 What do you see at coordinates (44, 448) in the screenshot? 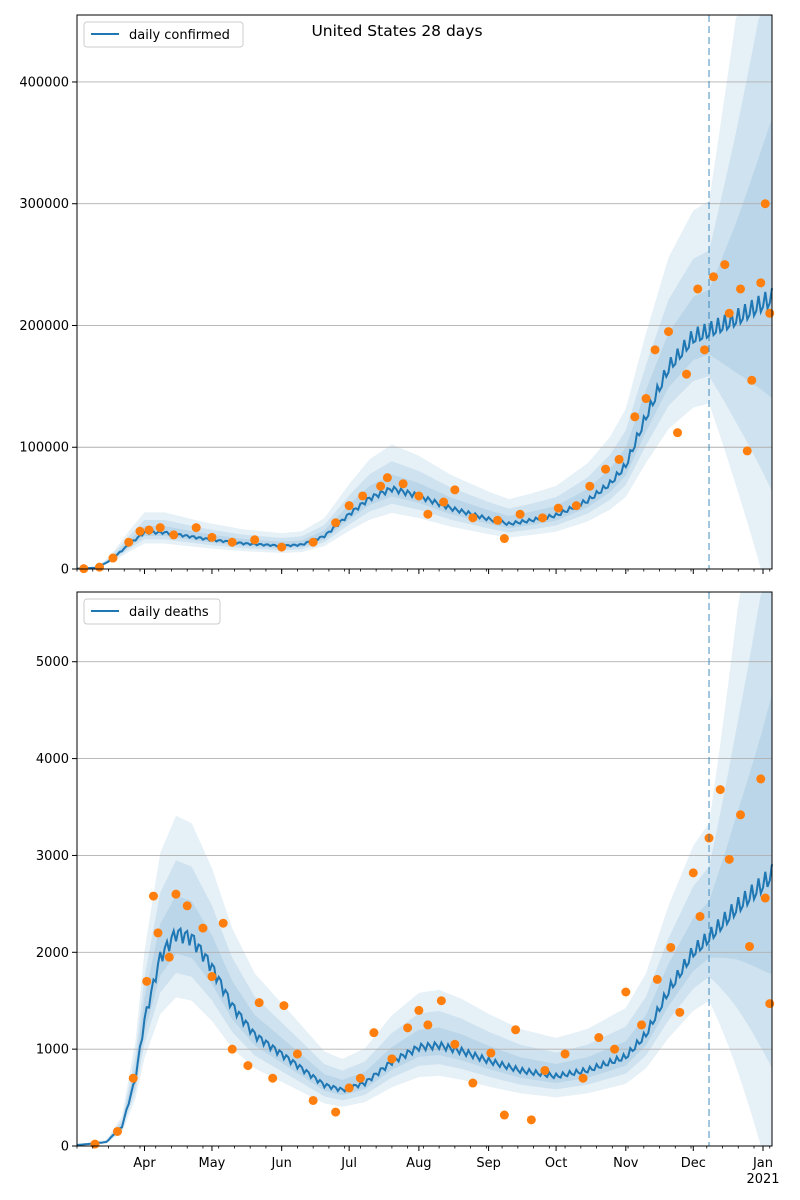
I see `confirmed-ytick-label-1: 100000` at bounding box center [44, 448].